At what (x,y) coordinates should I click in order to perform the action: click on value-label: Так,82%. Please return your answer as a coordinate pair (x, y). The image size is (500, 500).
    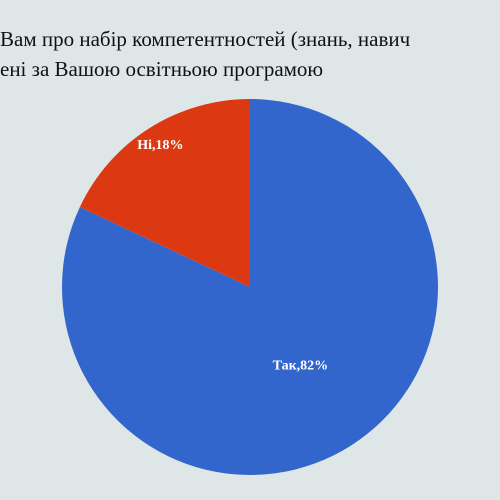
    Looking at the image, I should click on (301, 366).